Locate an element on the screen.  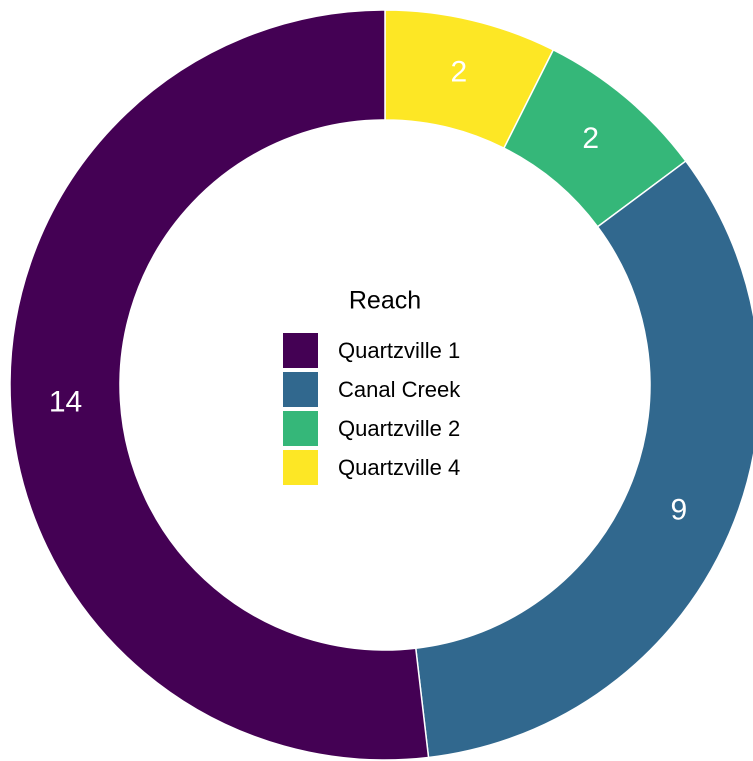
legend-title: Reach is located at coordinates (385, 301).